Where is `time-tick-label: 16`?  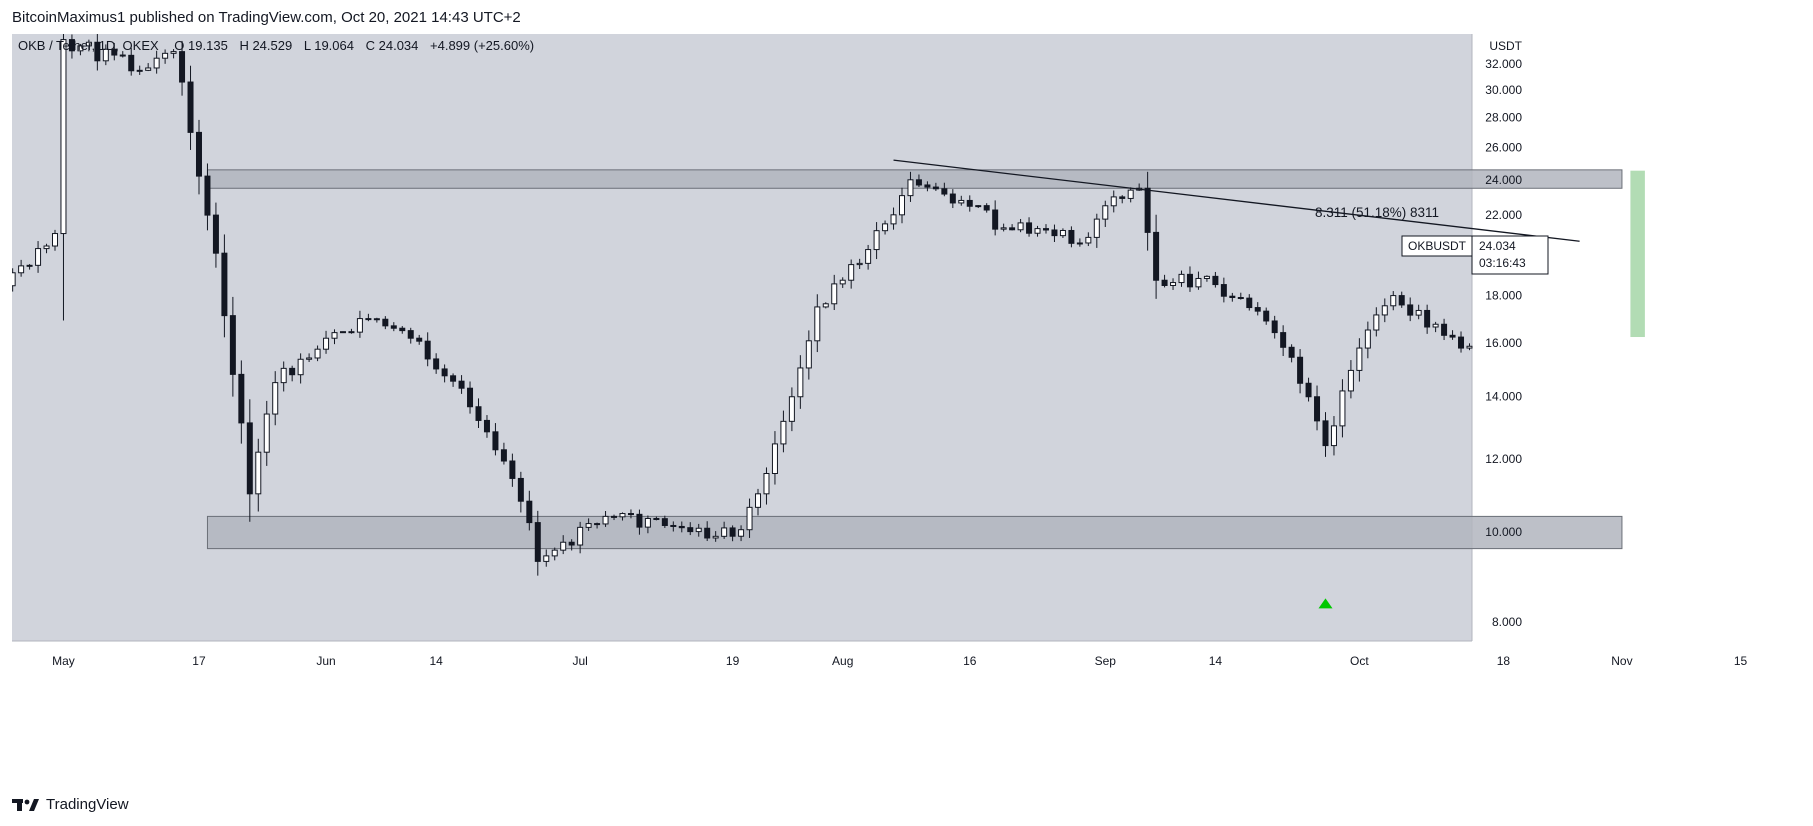
time-tick-label: 16 is located at coordinates (970, 661).